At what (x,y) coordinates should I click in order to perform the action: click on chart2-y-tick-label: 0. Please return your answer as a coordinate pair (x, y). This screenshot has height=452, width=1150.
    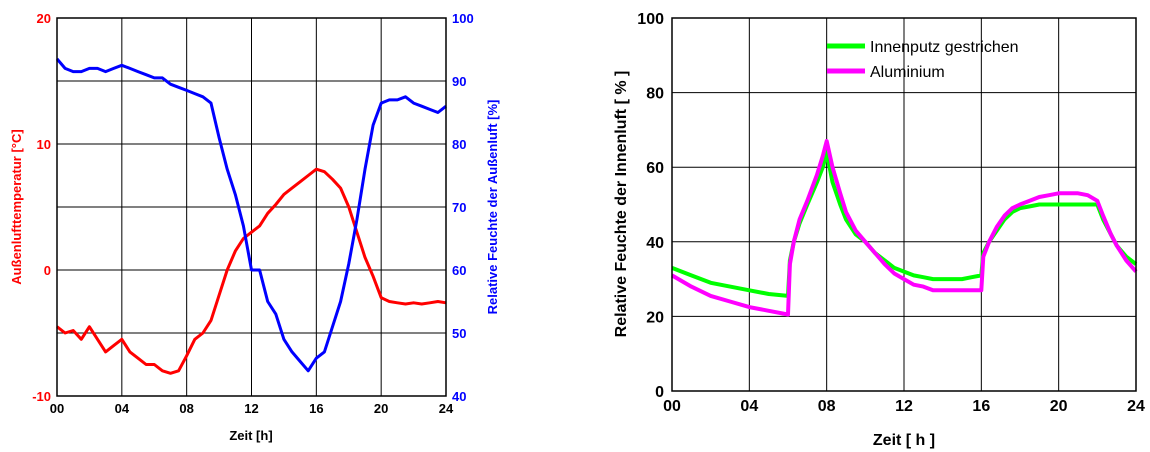
    Looking at the image, I should click on (659, 392).